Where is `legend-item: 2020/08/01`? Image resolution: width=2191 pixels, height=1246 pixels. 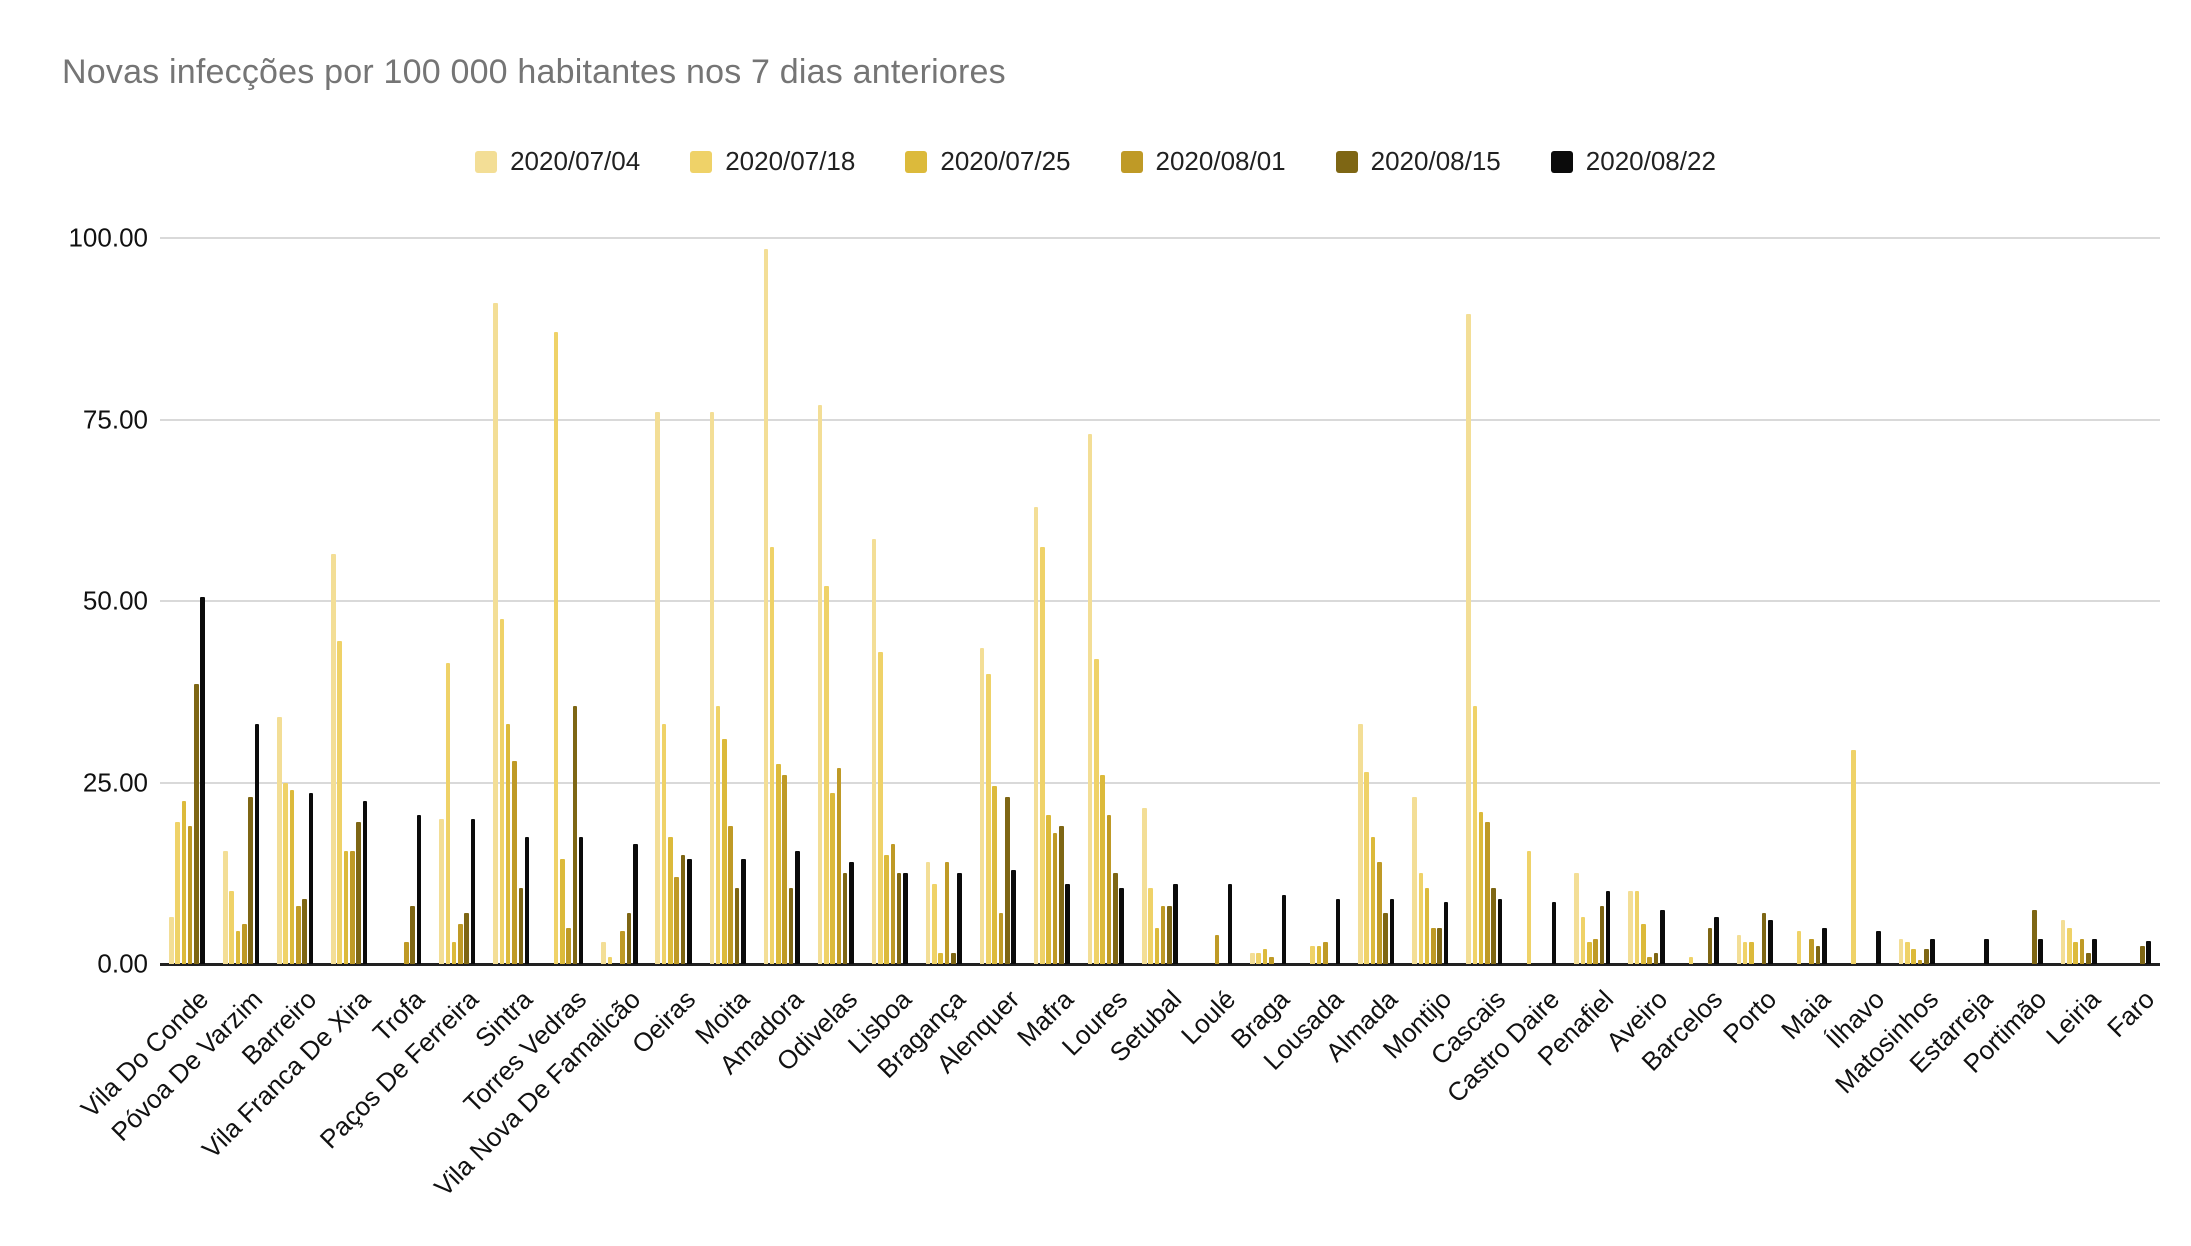 legend-item: 2020/08/01 is located at coordinates (1203, 161).